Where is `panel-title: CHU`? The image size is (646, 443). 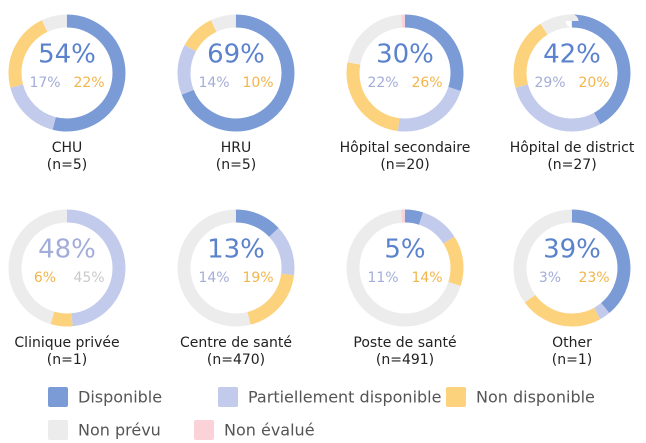 panel-title: CHU is located at coordinates (67, 148).